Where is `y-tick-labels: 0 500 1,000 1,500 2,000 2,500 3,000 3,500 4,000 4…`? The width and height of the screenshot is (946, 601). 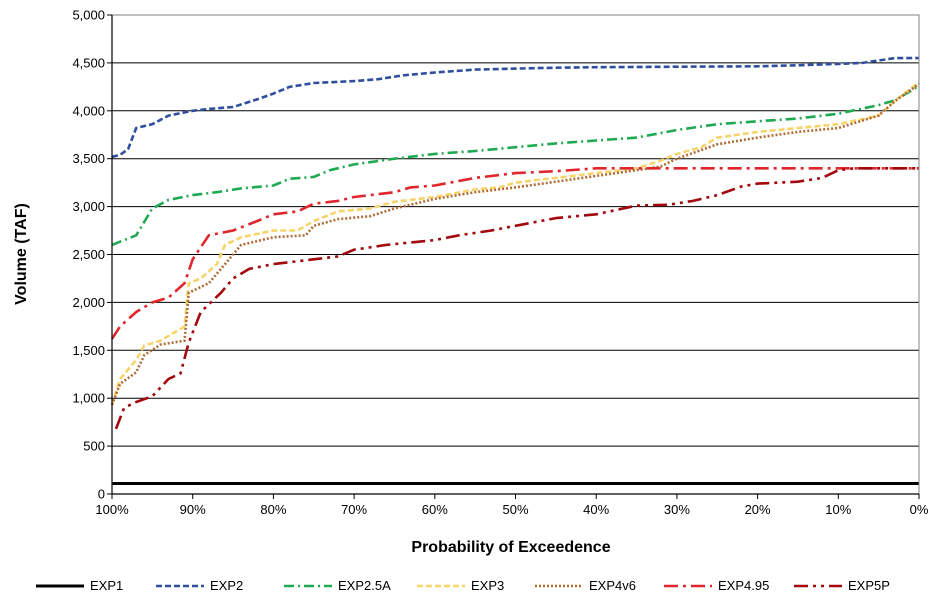
y-tick-labels: 0 500 1,000 1,500 2,000 2,500 3,000 3,500 4,000 4… is located at coordinates (88, 255).